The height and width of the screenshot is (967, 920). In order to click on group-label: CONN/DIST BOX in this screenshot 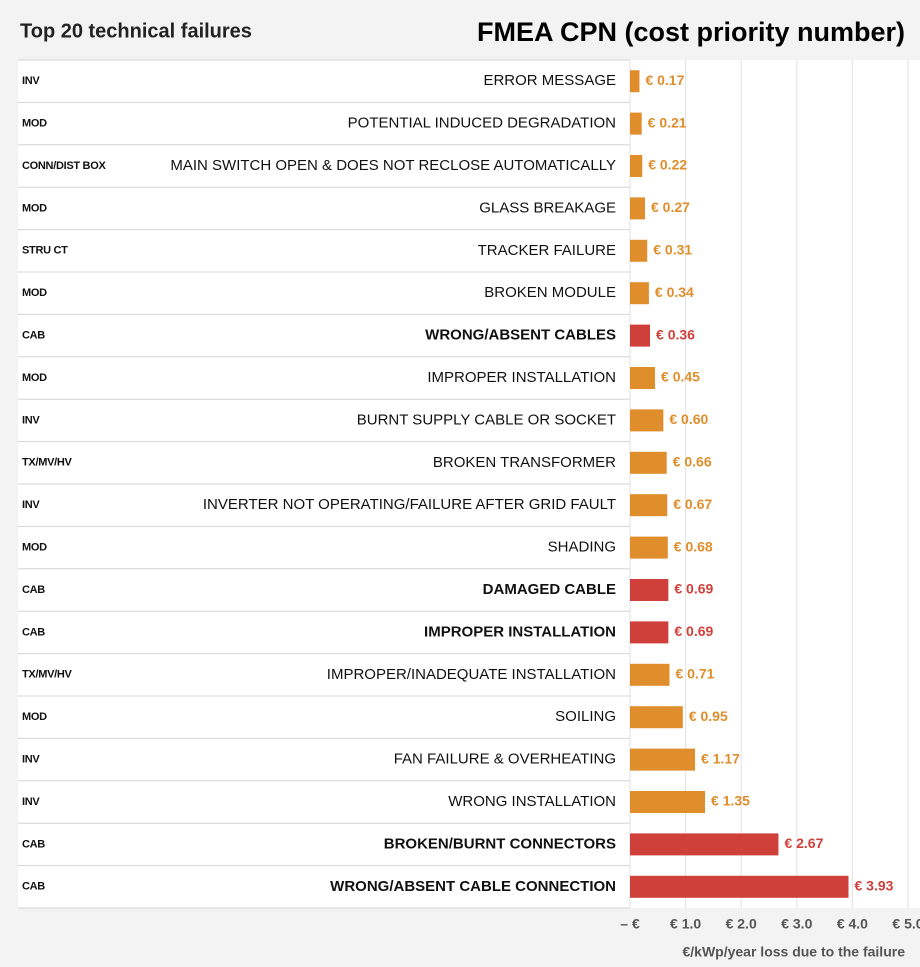, I will do `click(64, 166)`.